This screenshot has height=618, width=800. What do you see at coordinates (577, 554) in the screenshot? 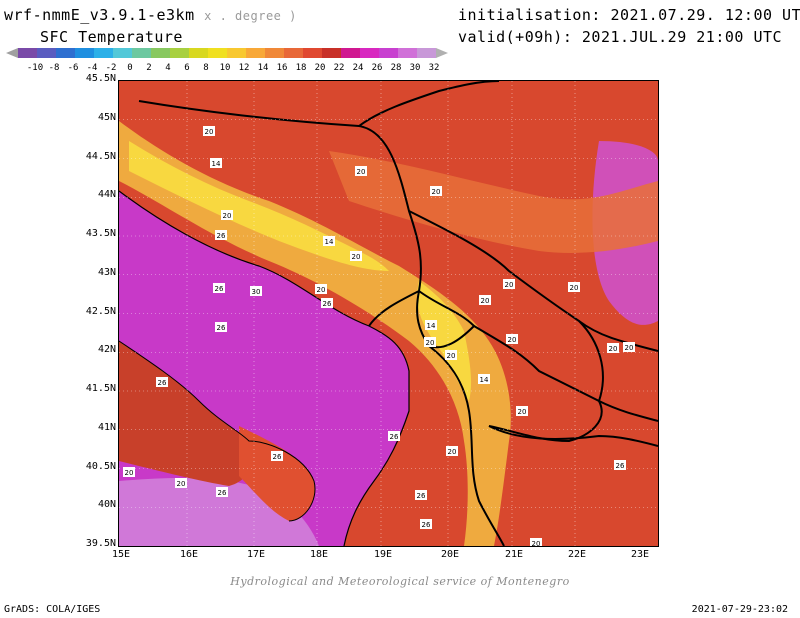
I see `x-tick-label: 22E` at bounding box center [577, 554].